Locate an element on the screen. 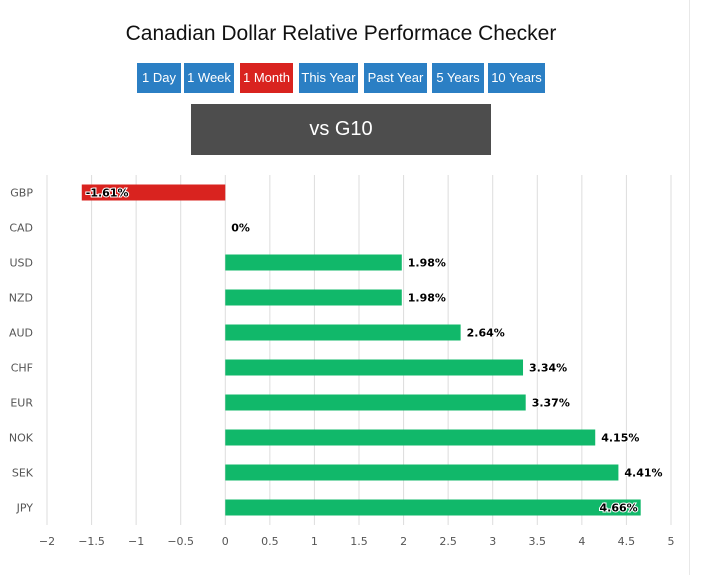  x-tick-label: −2 is located at coordinates (47, 541).